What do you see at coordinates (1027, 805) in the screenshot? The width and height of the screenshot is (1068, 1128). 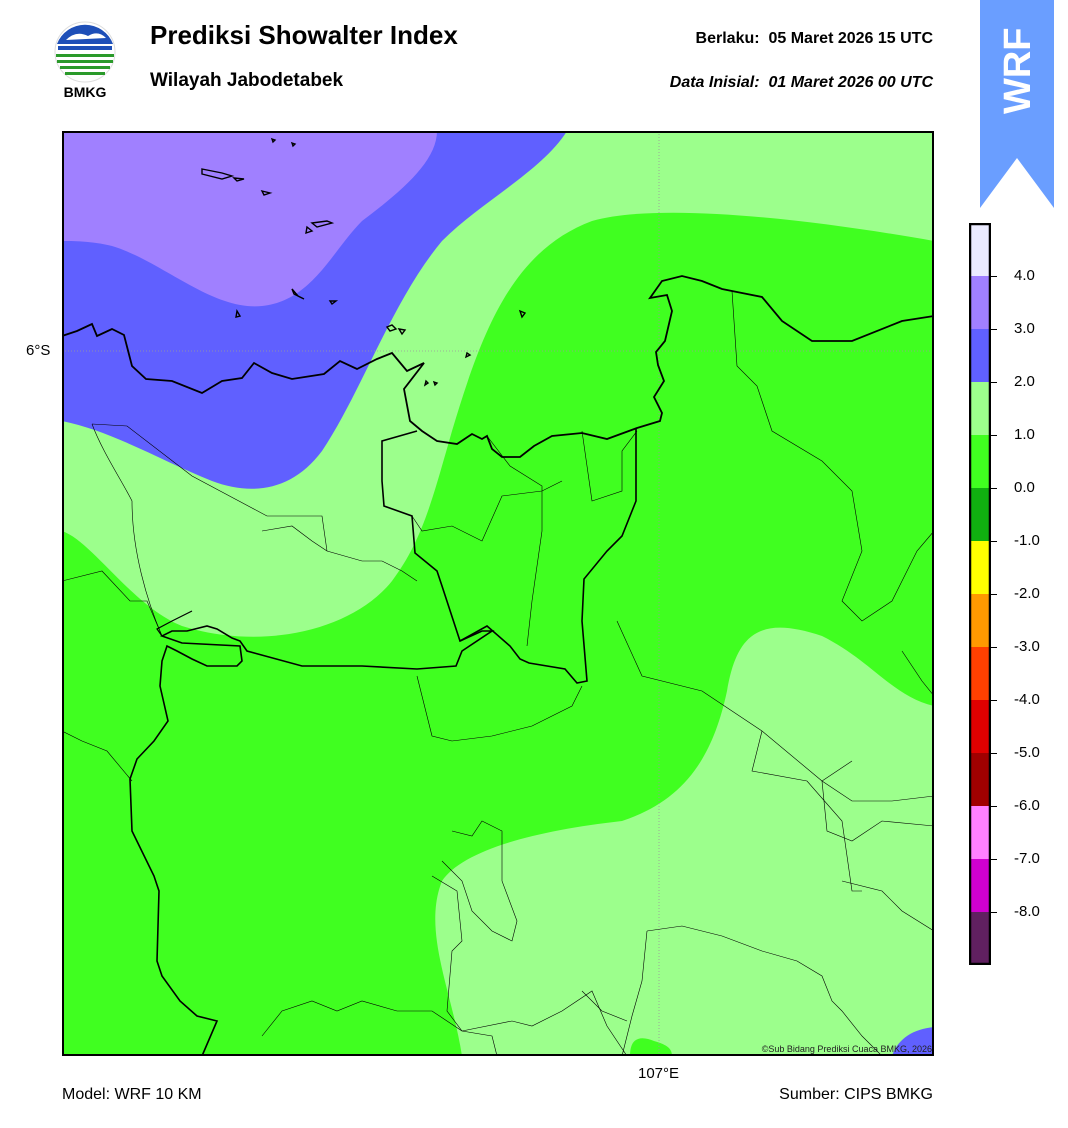 I see `colorbar-label: -6.0` at bounding box center [1027, 805].